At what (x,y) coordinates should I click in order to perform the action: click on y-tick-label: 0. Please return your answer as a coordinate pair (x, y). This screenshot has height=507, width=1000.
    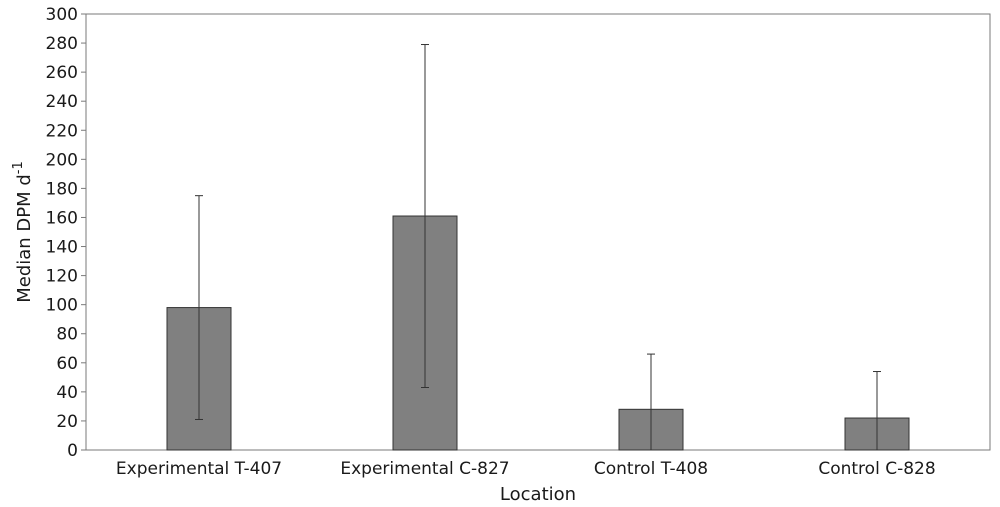
    Looking at the image, I should click on (72, 451).